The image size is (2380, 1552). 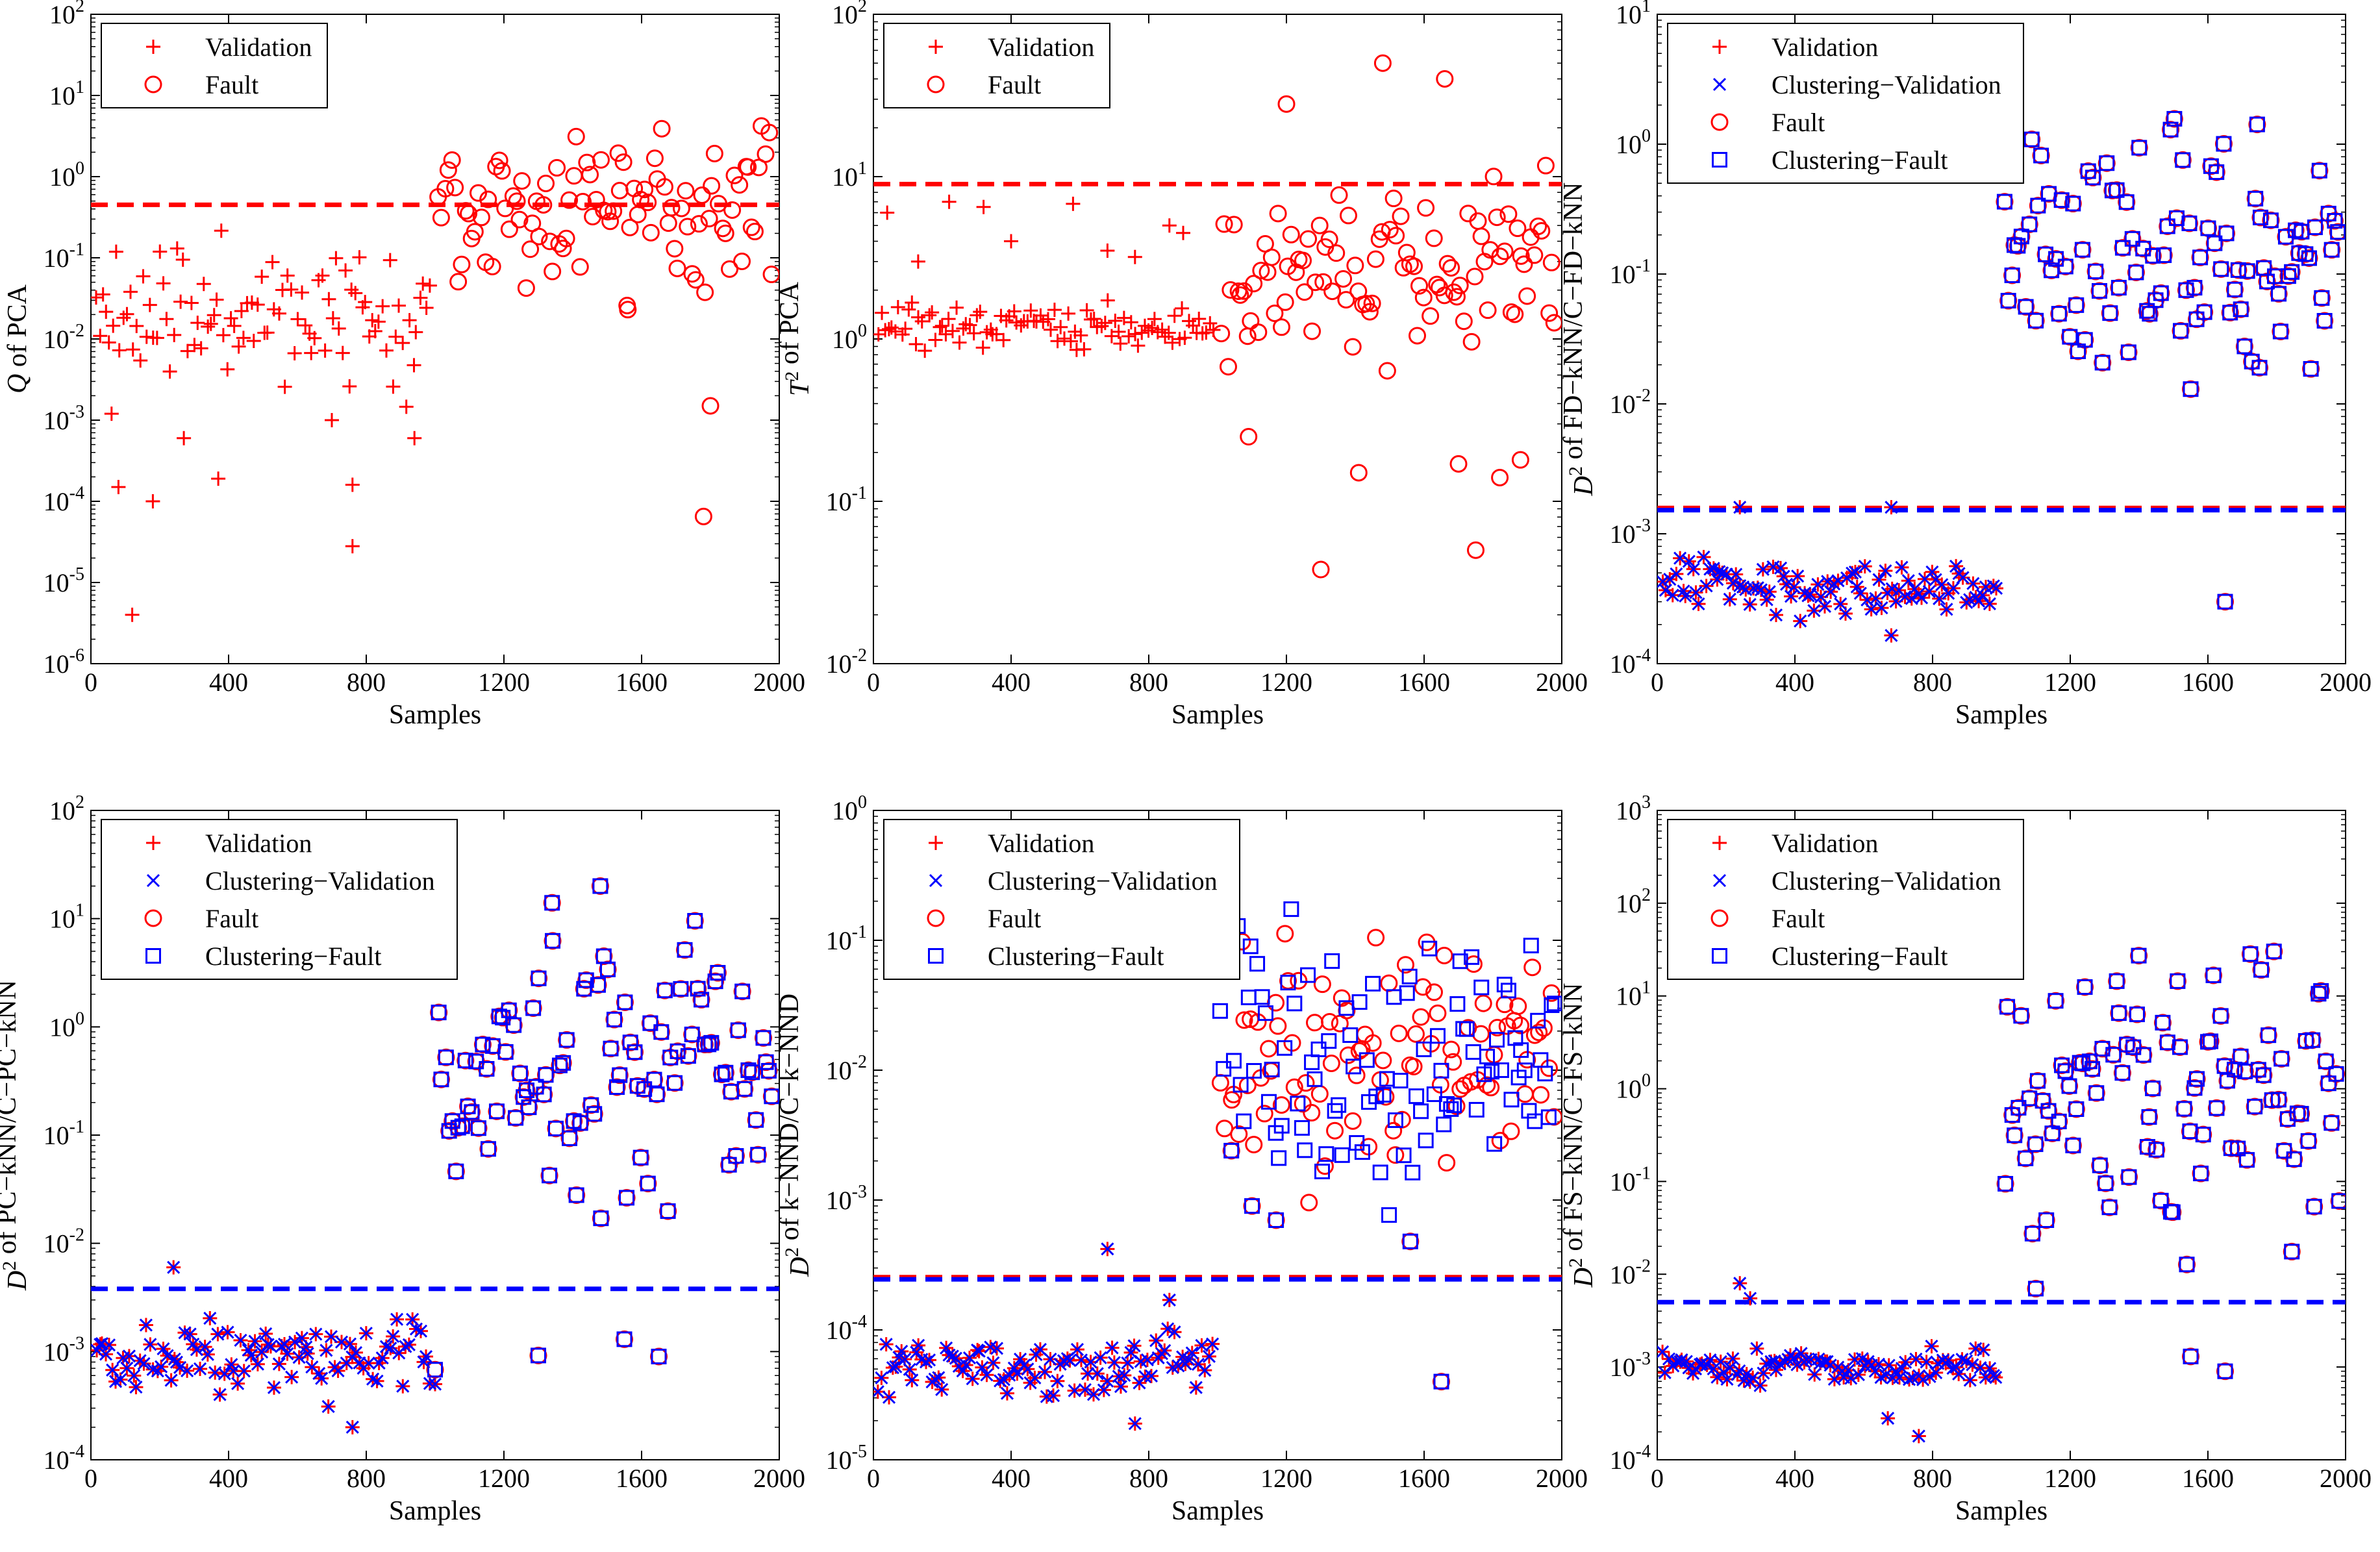 What do you see at coordinates (231, 84) in the screenshot?
I see `legend-label: Fault` at bounding box center [231, 84].